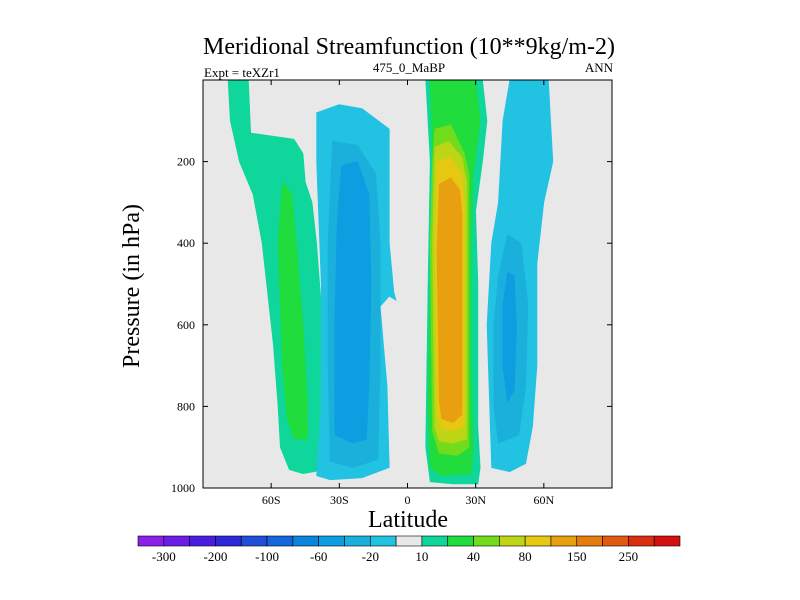  What do you see at coordinates (267, 556) in the screenshot?
I see `colorbar-label: -100` at bounding box center [267, 556].